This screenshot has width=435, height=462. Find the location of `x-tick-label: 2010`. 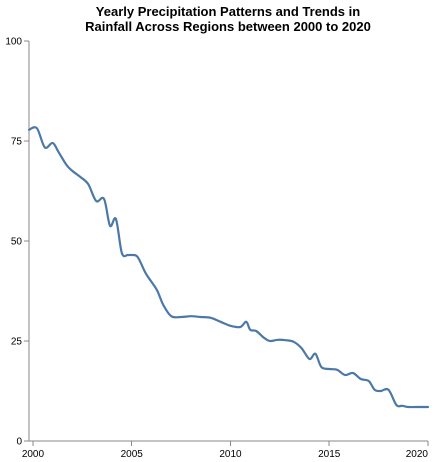

x-tick-label: 2010 is located at coordinates (230, 454).